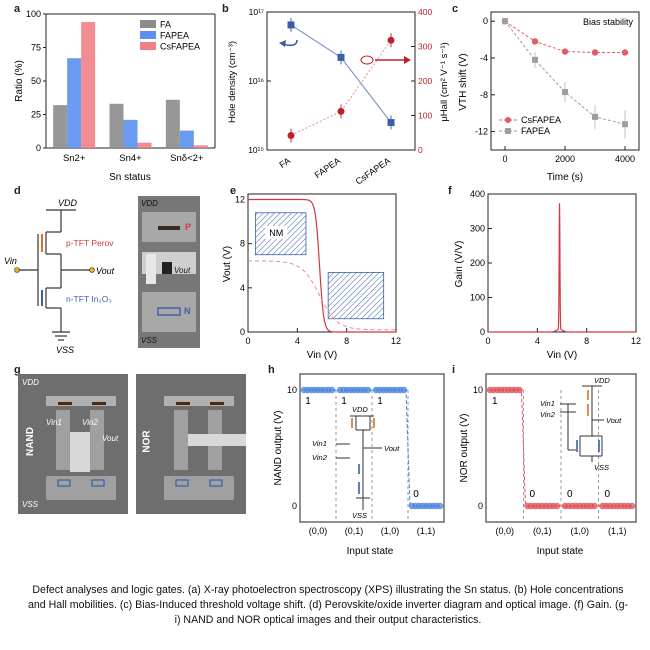  I want to click on e-vtc-curve, so click(322, 265).